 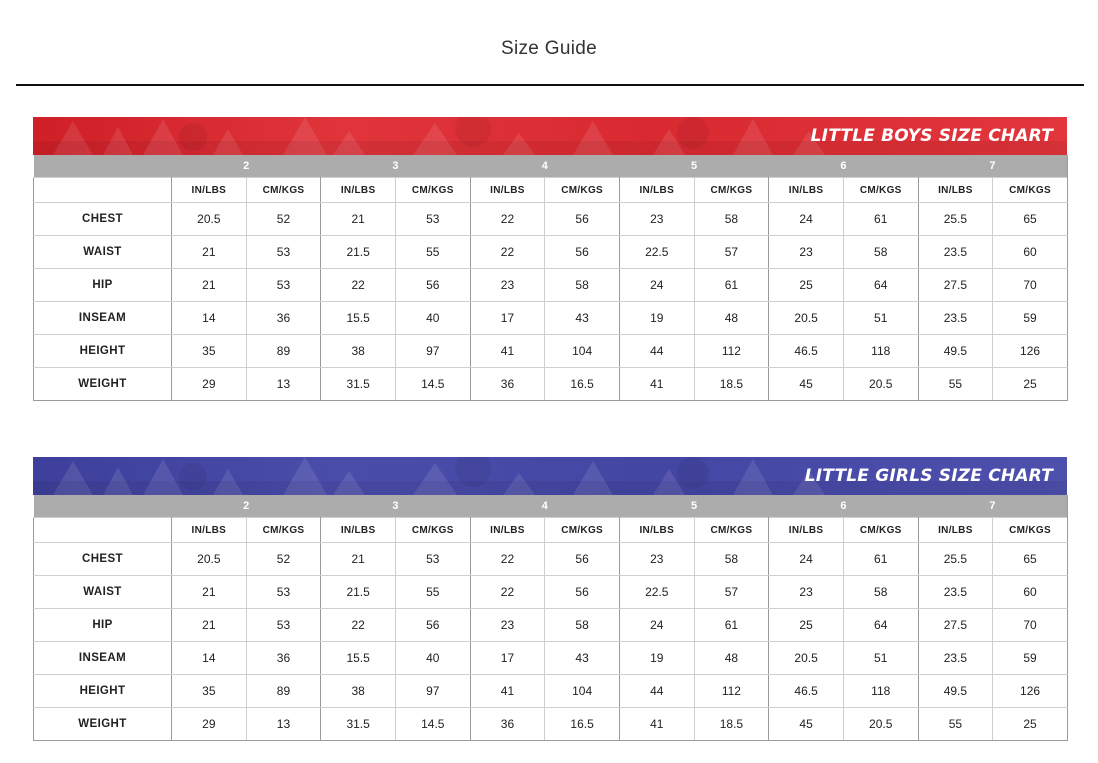 I want to click on size-header-blank, so click(x=102, y=166).